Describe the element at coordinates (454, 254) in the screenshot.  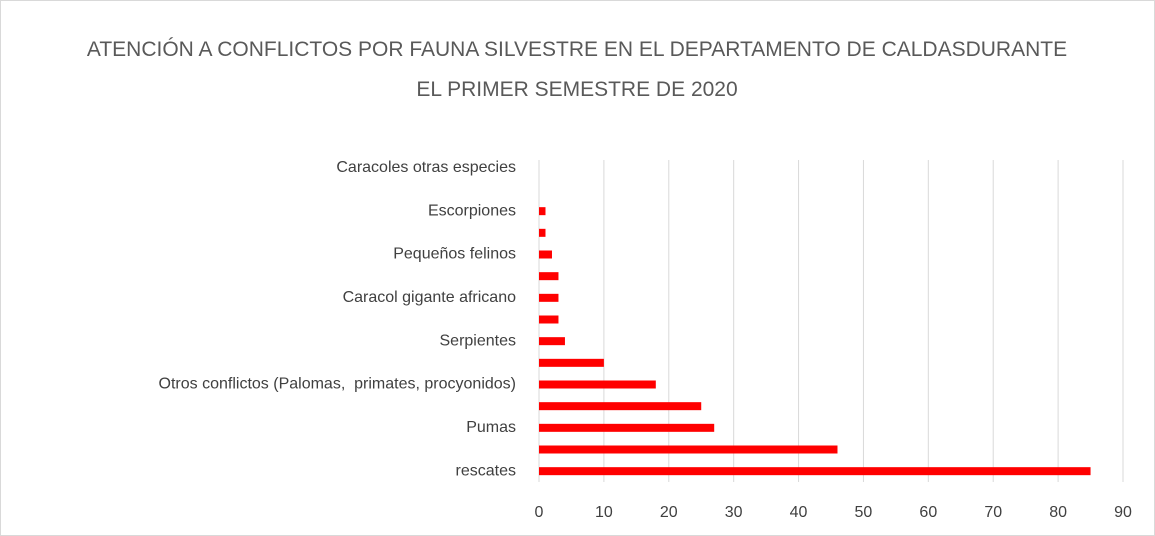
I see `y-tick-label: Pequeños felinos` at that location.